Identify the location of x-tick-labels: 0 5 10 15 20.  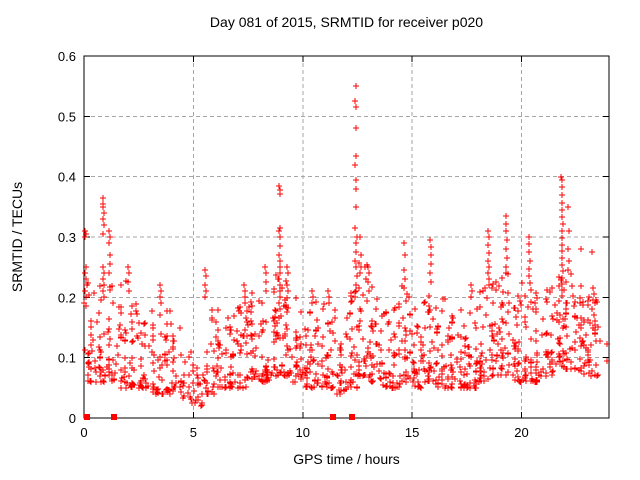
(304, 432).